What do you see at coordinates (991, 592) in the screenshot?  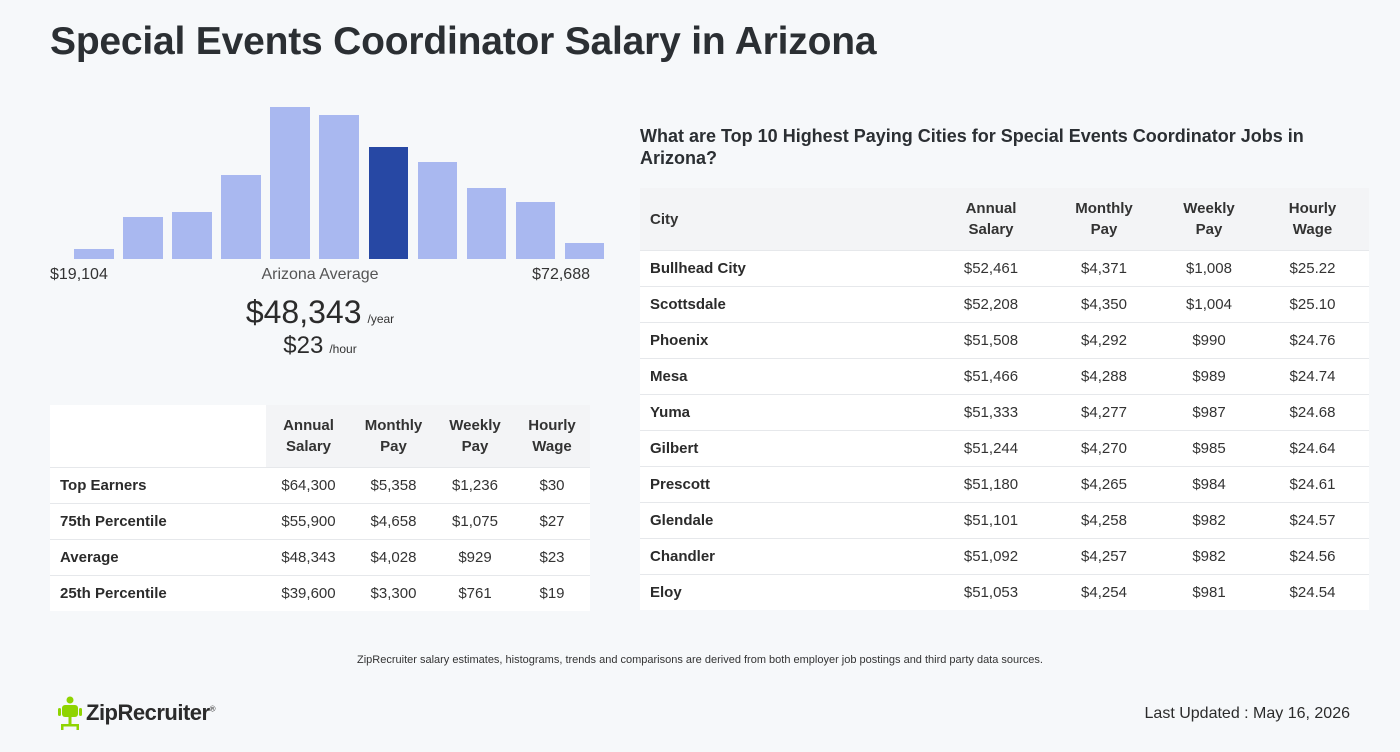 I see `city-cell: $51,053` at bounding box center [991, 592].